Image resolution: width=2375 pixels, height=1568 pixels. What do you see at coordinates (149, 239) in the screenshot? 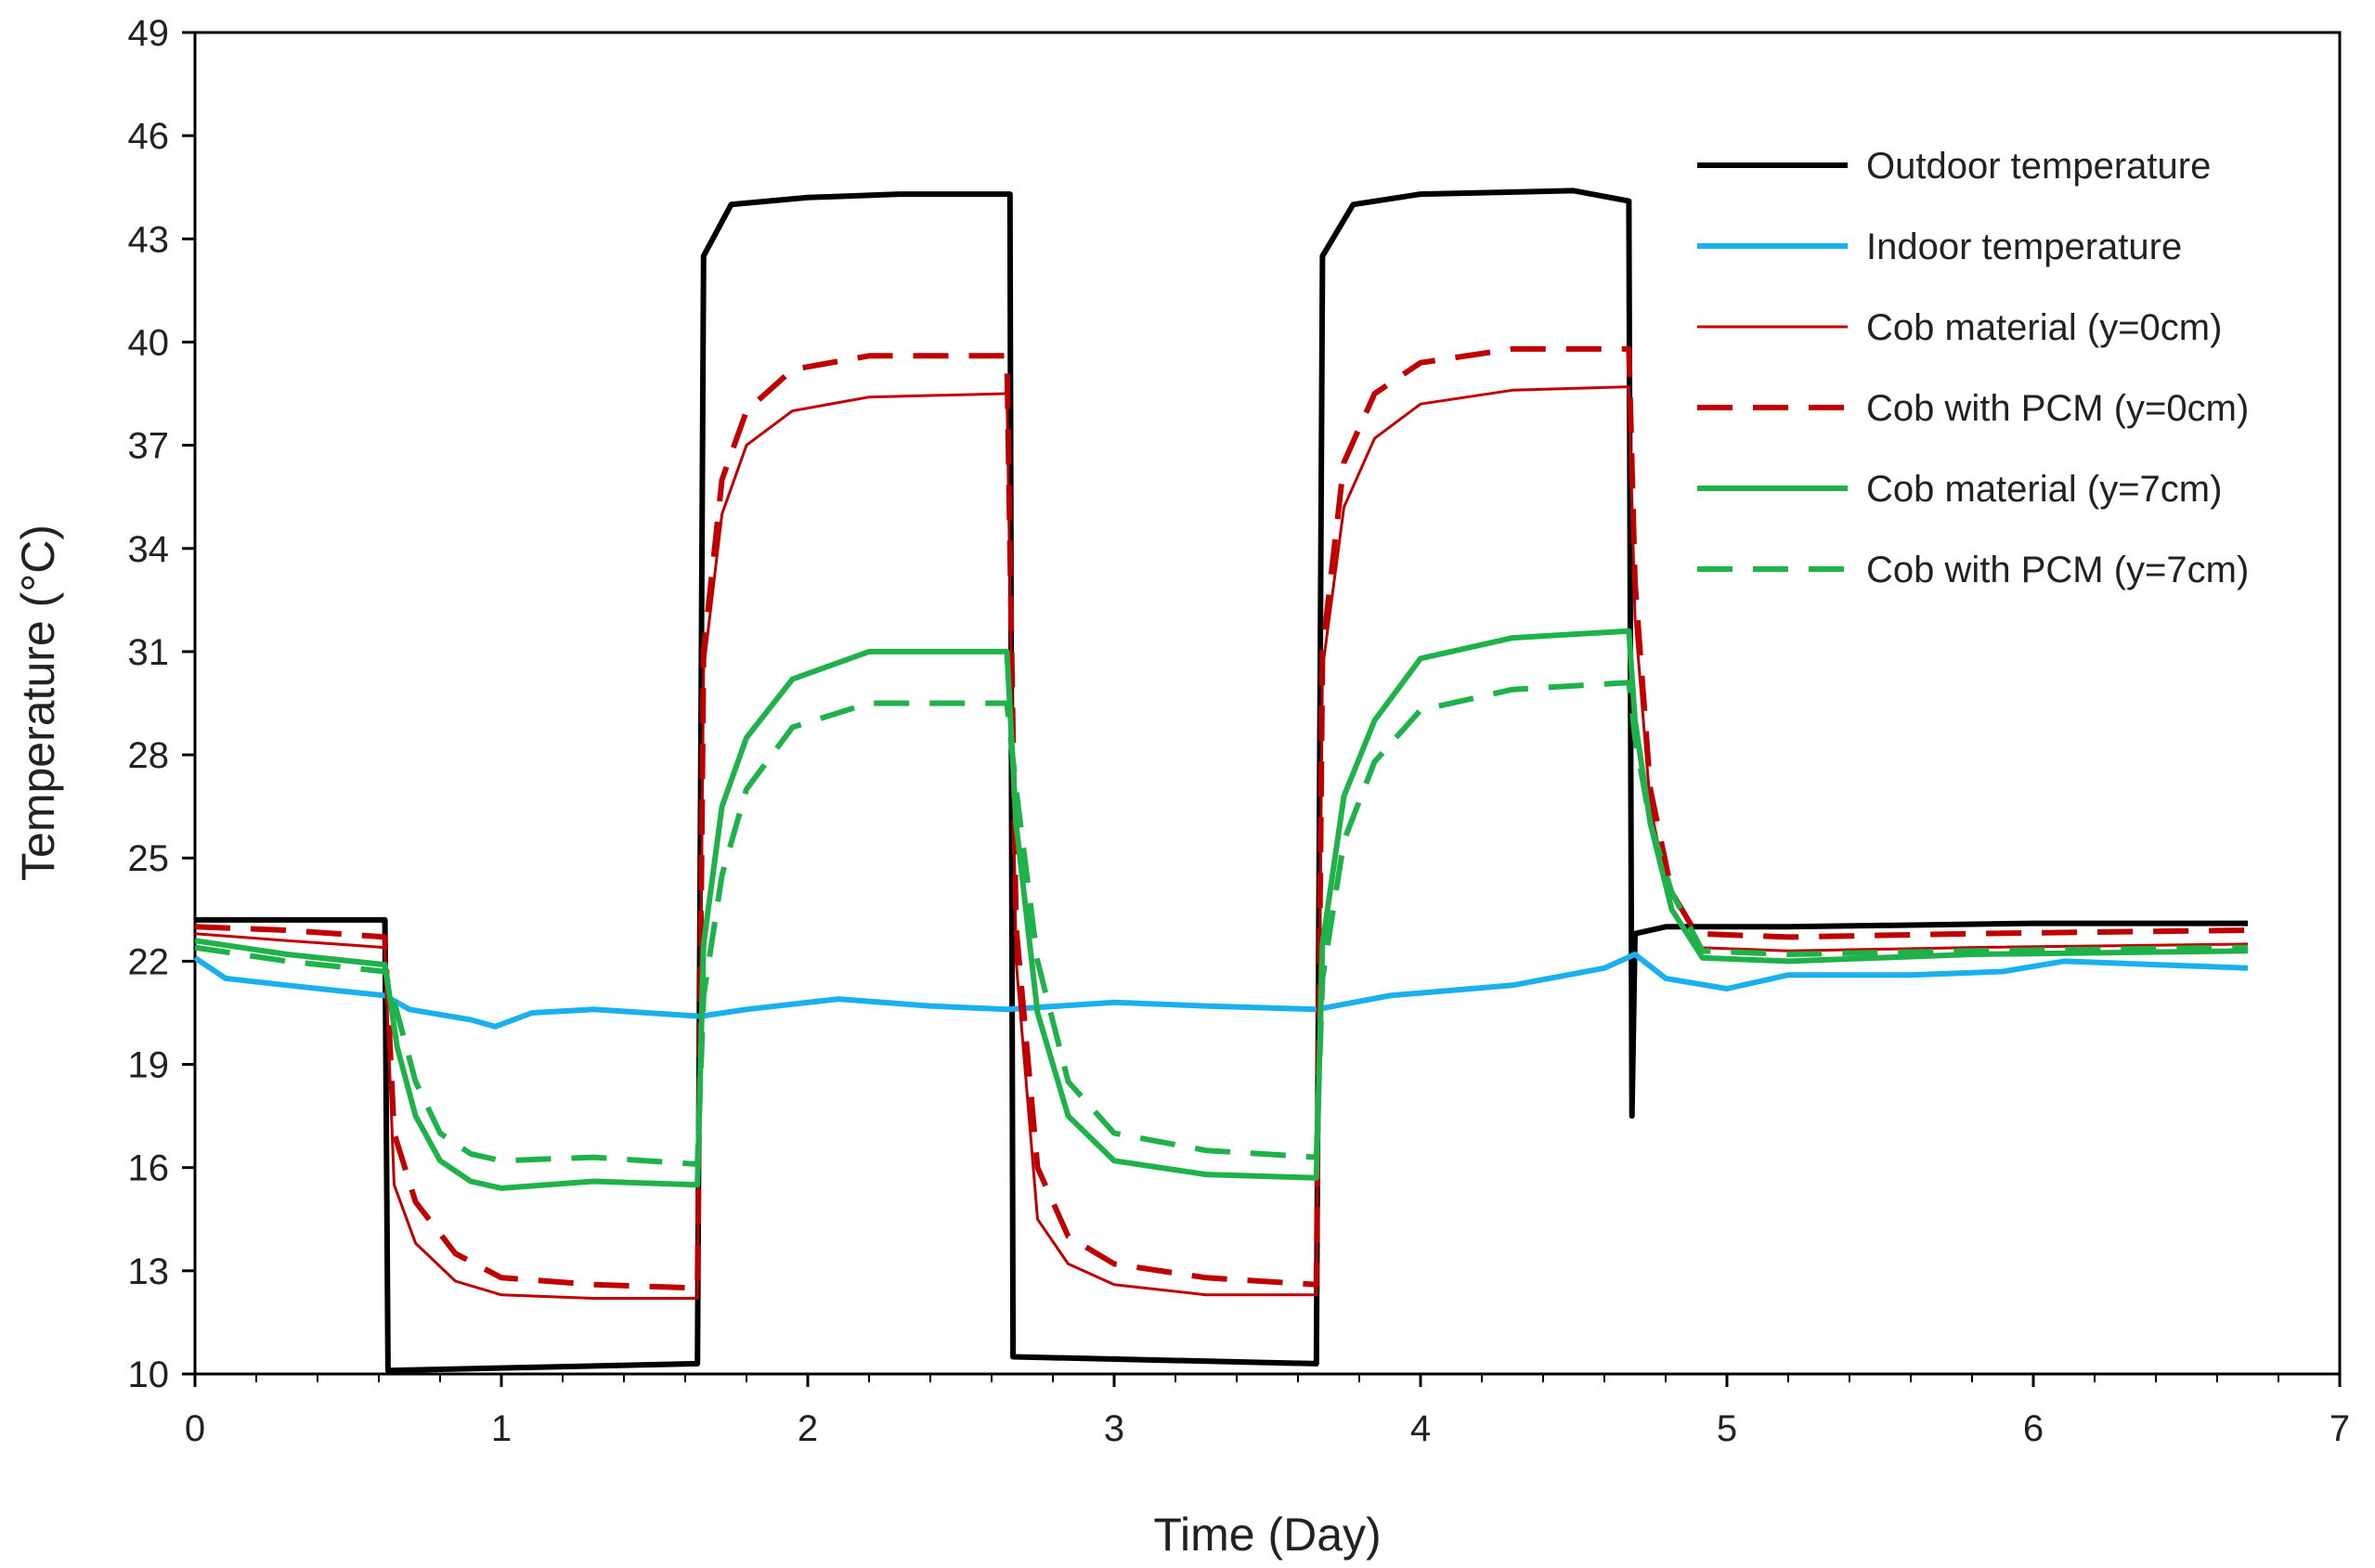
I see `y-tick-label: 43` at bounding box center [149, 239].